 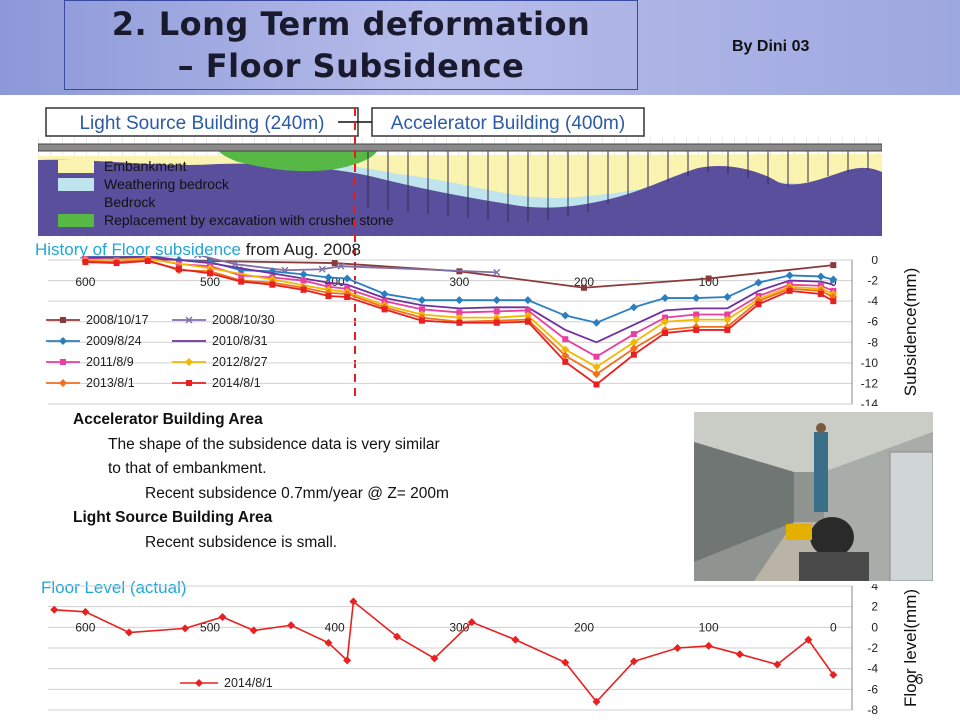 What do you see at coordinates (480, 47) in the screenshot?
I see `header-band` at bounding box center [480, 47].